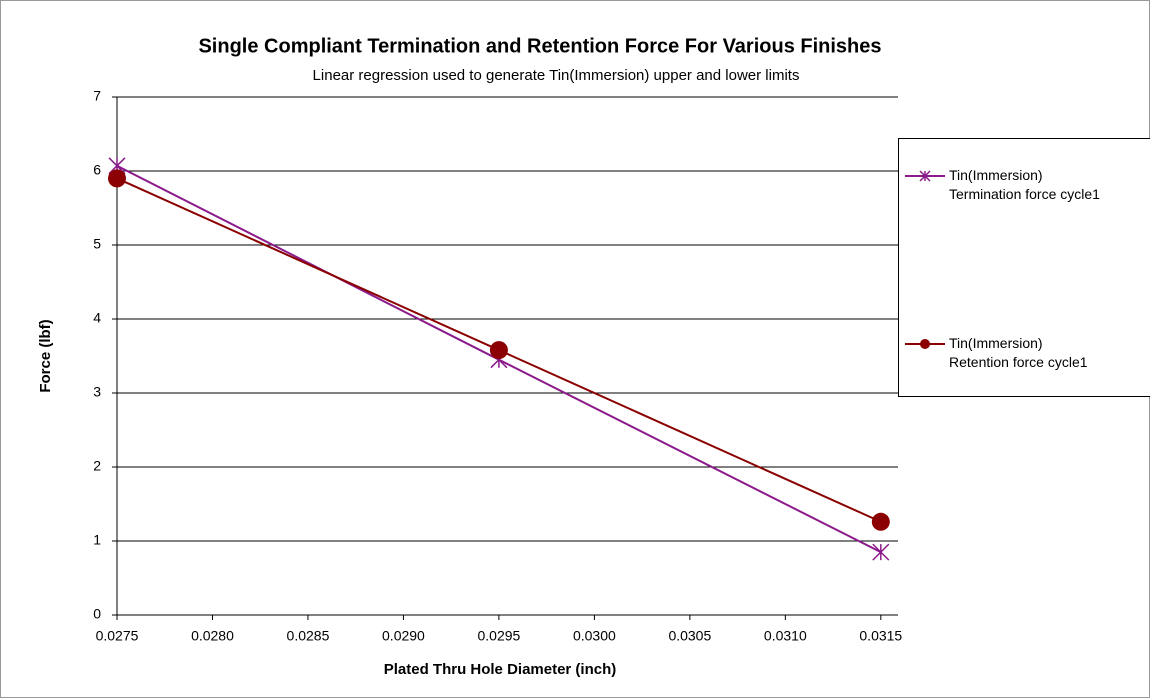 This screenshot has height=698, width=1150. Describe the element at coordinates (308, 636) in the screenshot. I see `x-tick-label: 0.0285` at that location.